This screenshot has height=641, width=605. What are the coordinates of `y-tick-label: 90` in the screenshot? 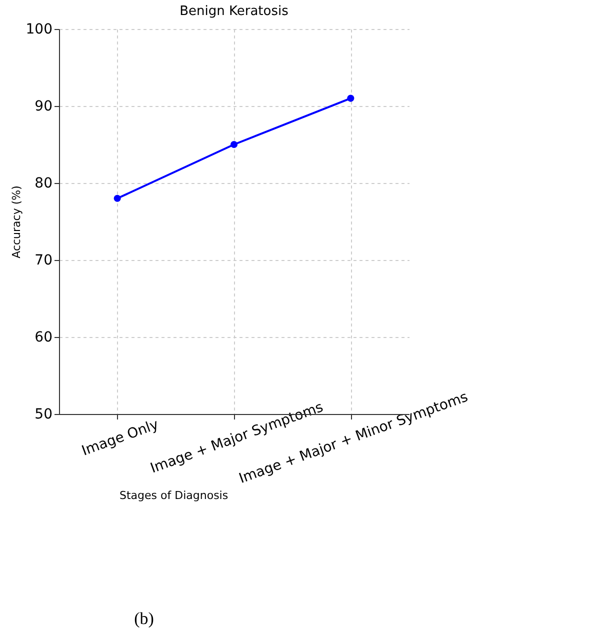 It's located at (43, 106).